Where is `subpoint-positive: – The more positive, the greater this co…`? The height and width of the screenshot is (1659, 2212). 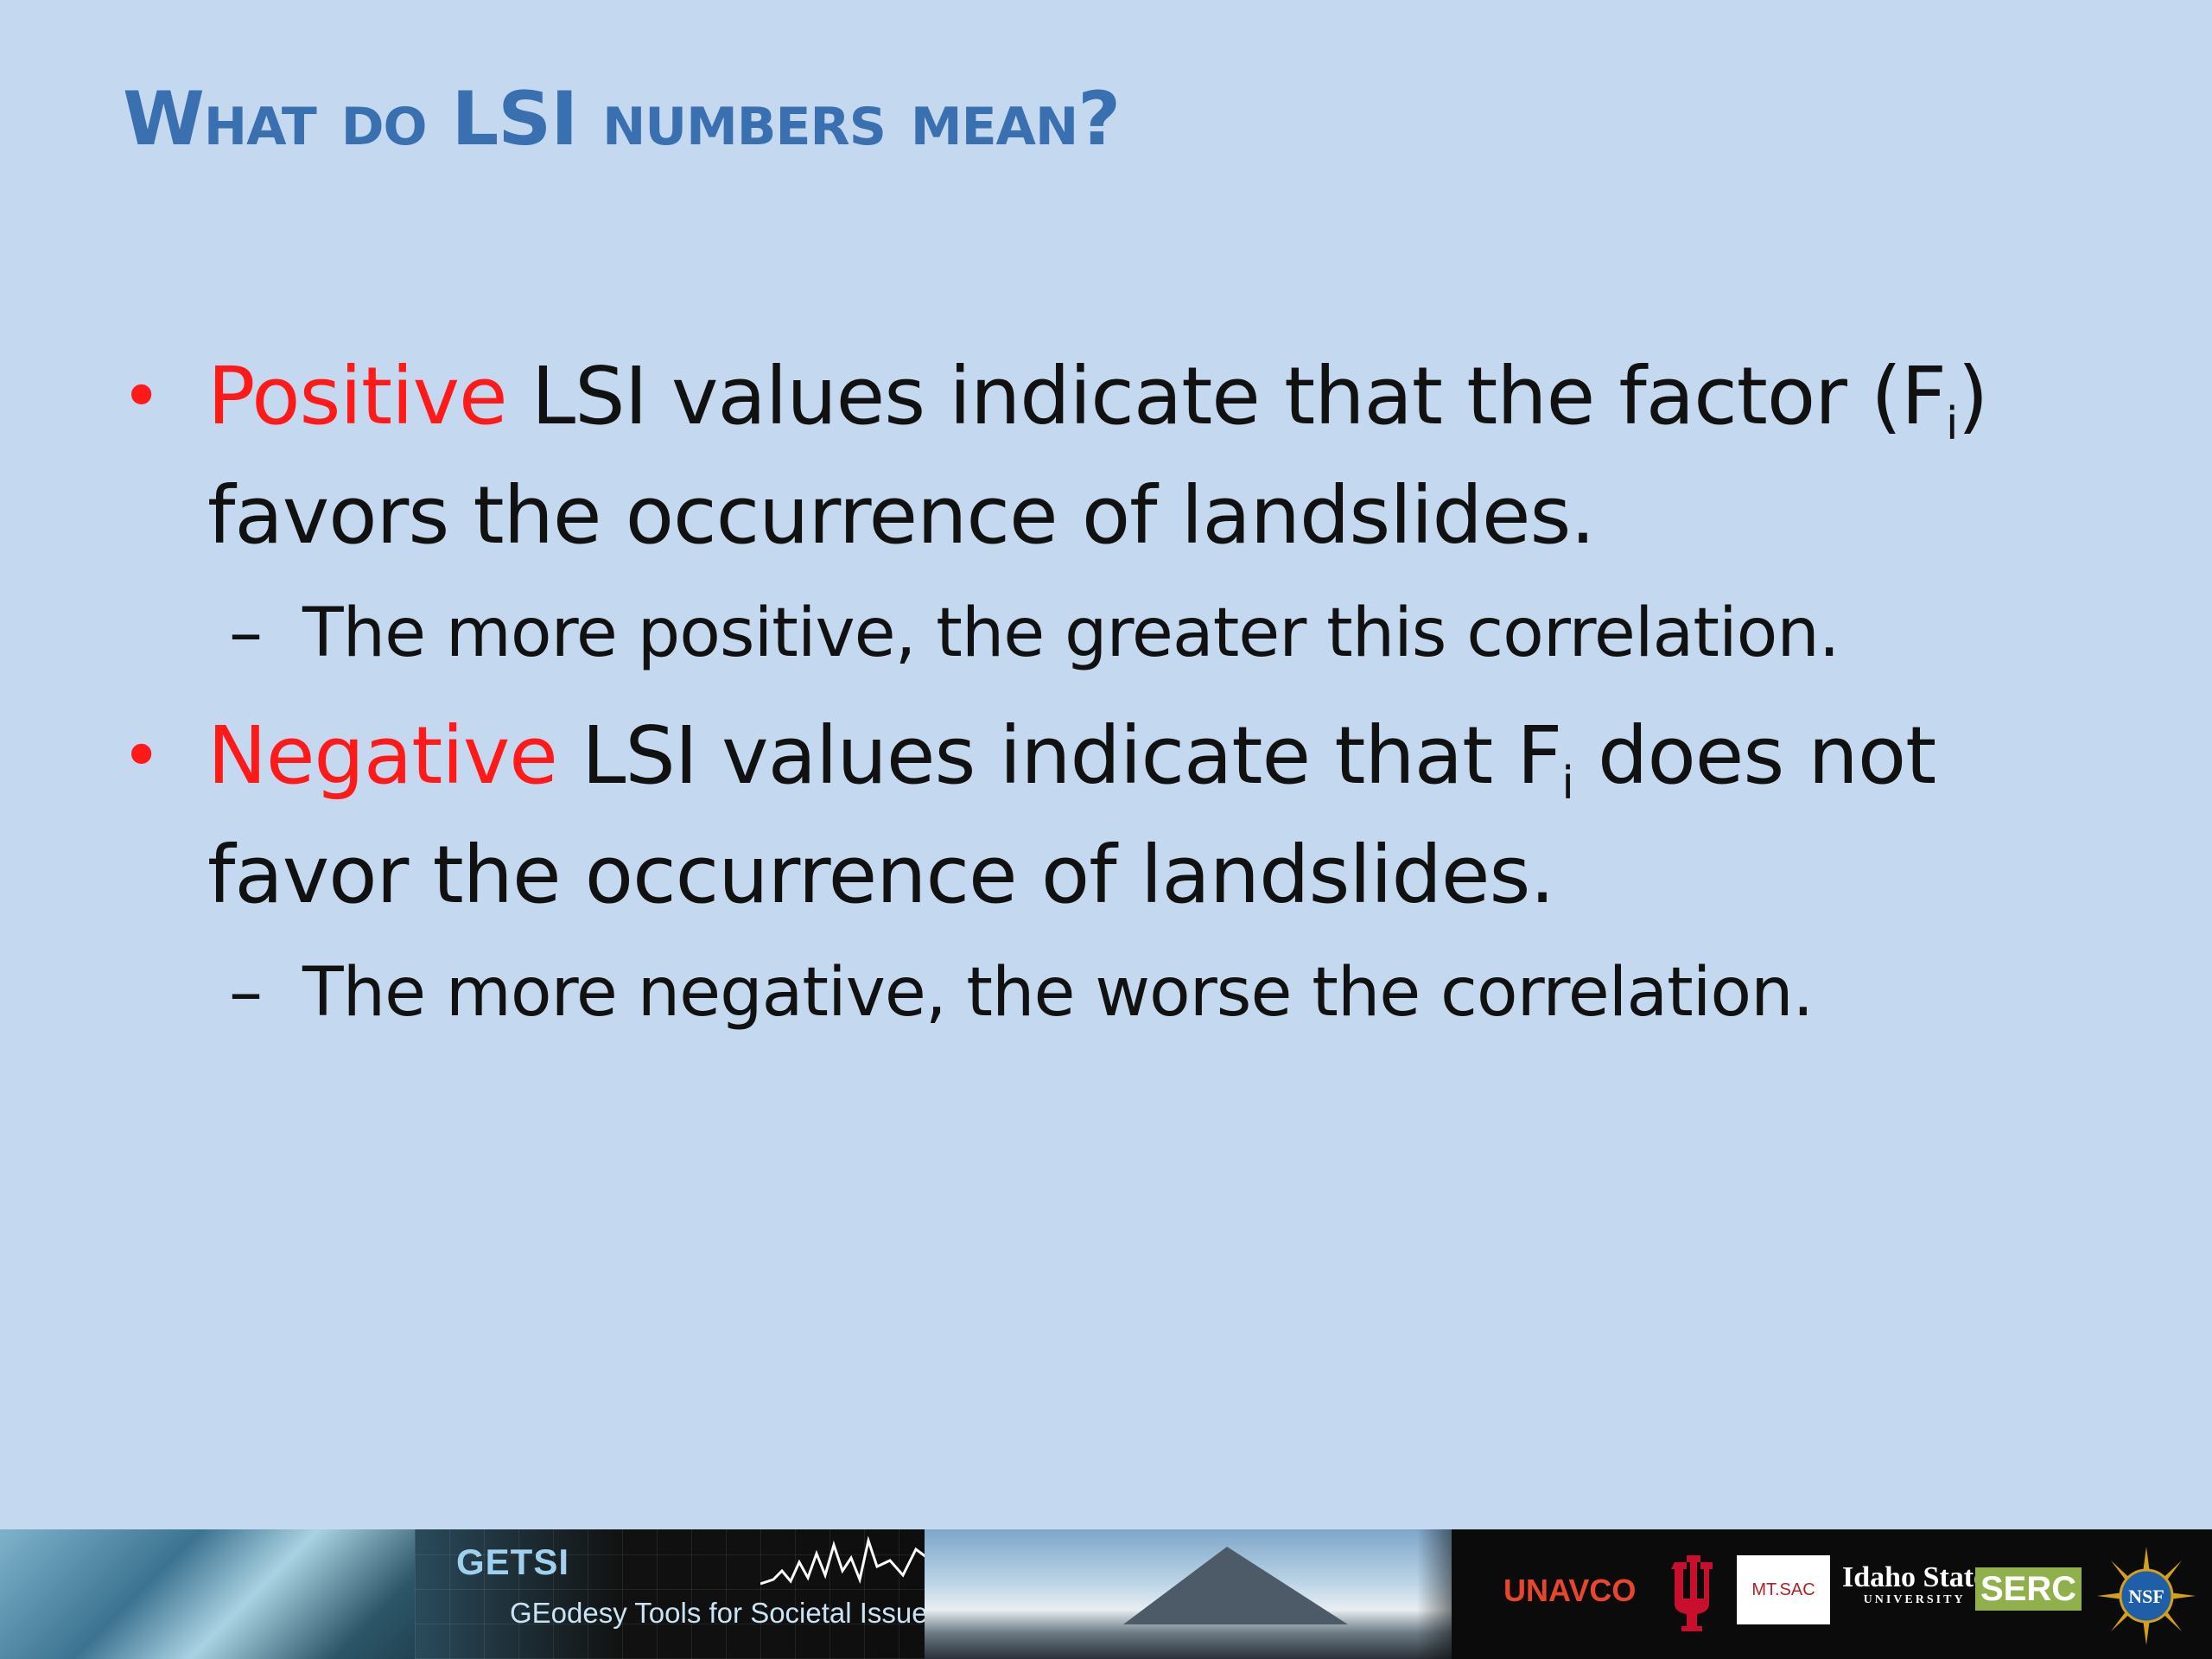 subpoint-positive: – The more positive, the greater this co… is located at coordinates (1114, 633).